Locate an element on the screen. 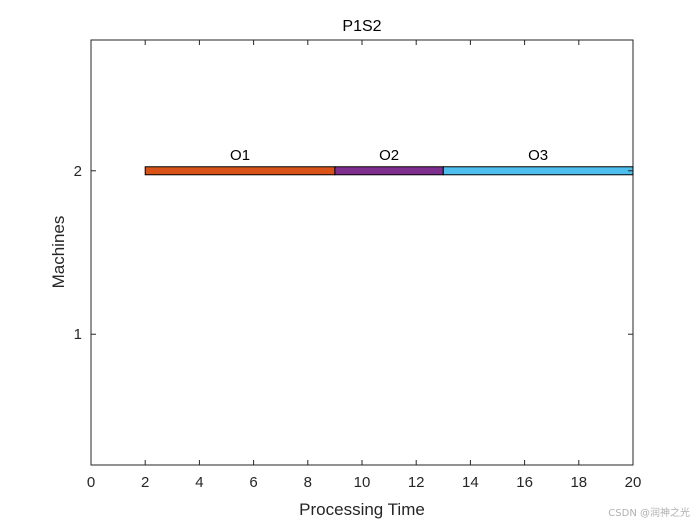 This screenshot has height=525, width=700. x-tick-label: 2 is located at coordinates (145, 482).